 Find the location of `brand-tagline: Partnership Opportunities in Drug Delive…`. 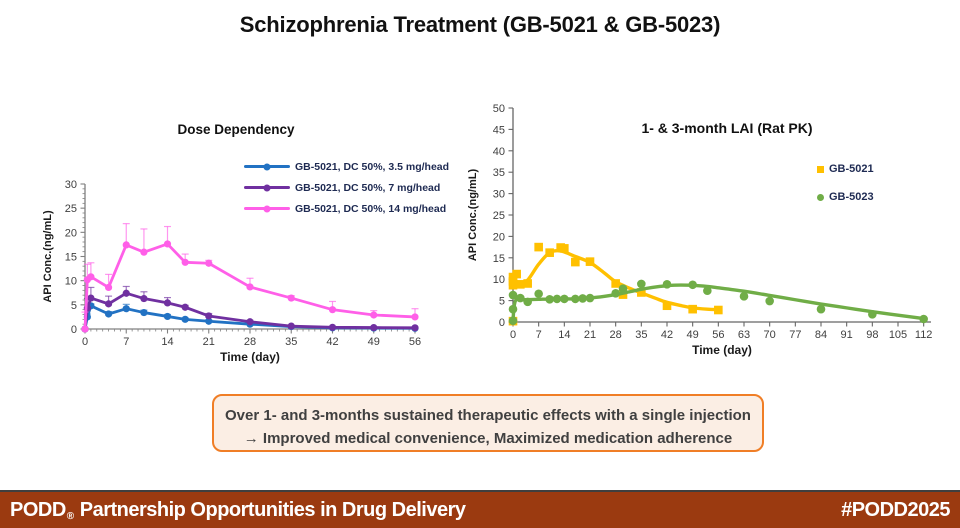

brand-tagline: Partnership Opportunities in Drug Delive… is located at coordinates (272, 509).